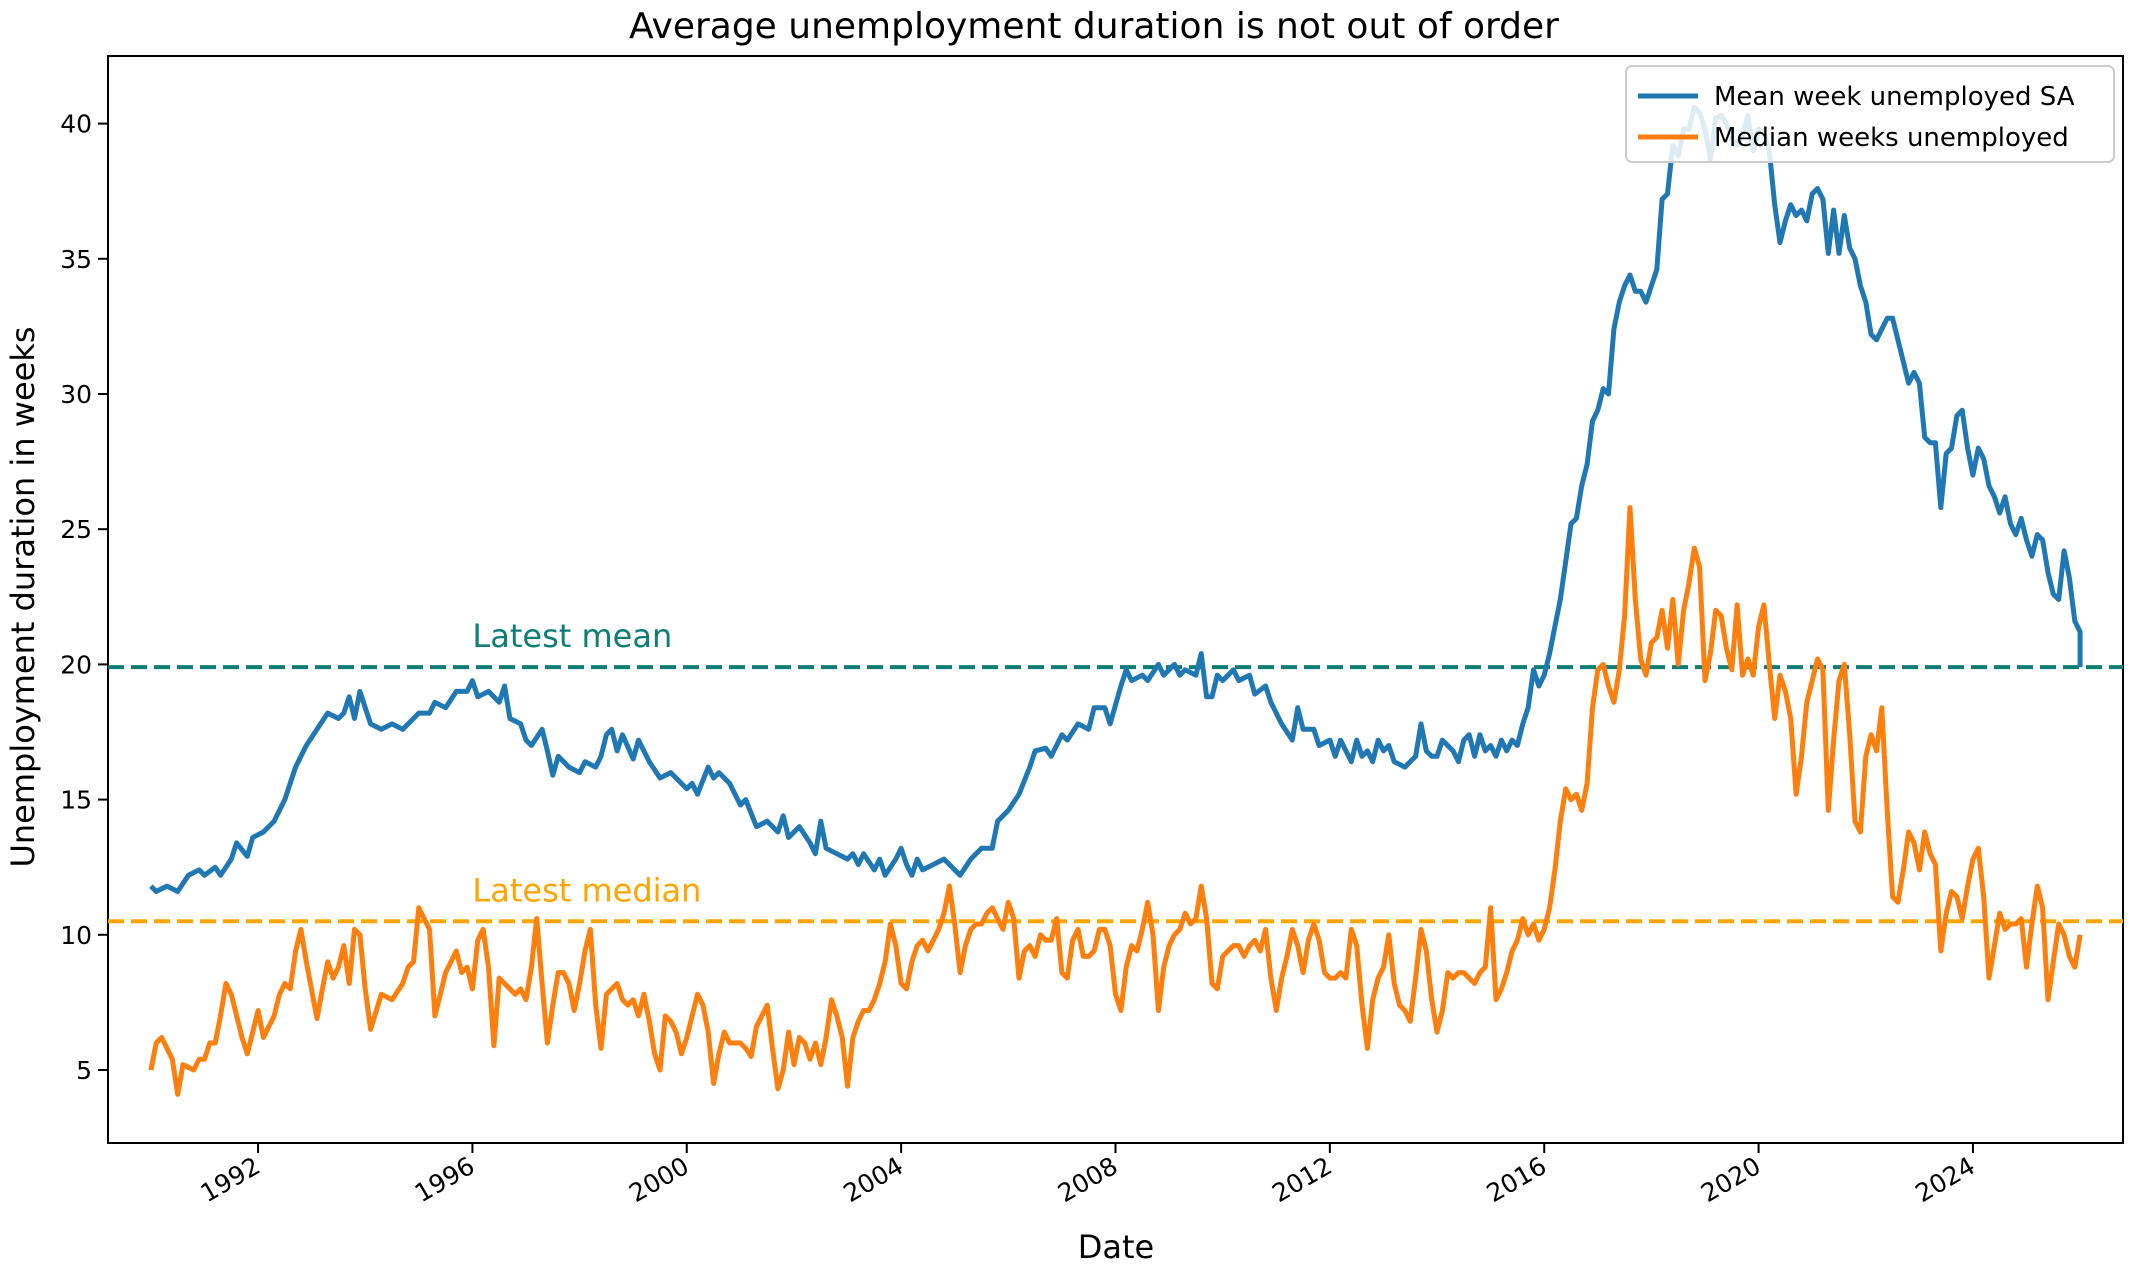 The image size is (2134, 1281). I want to click on y-tick-label: 10, so click(76, 935).